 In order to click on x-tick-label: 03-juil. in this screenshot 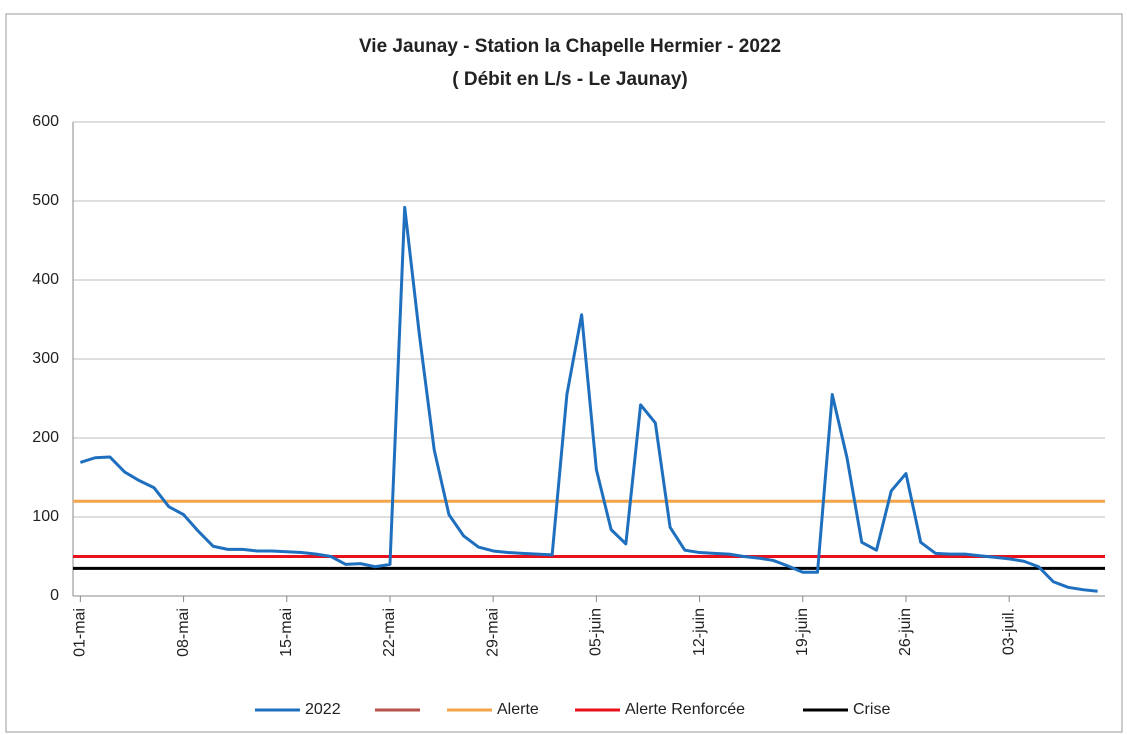, I will do `click(1008, 631)`.